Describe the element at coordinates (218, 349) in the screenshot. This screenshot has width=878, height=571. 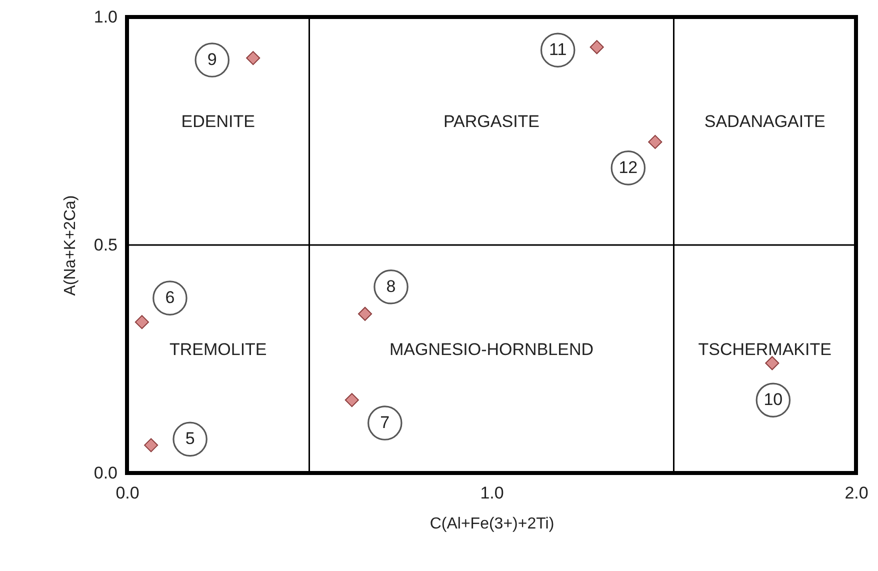
I see `annotation: TREMOLITE` at that location.